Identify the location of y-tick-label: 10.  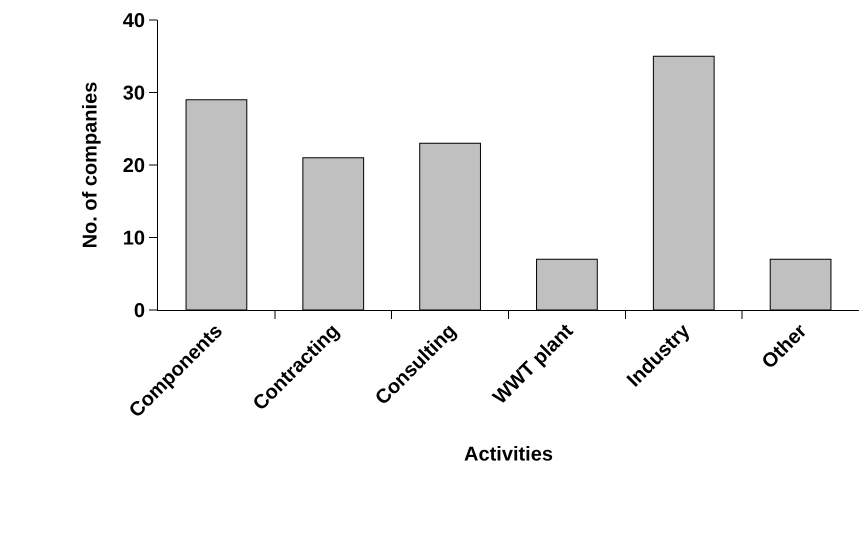
(133, 239).